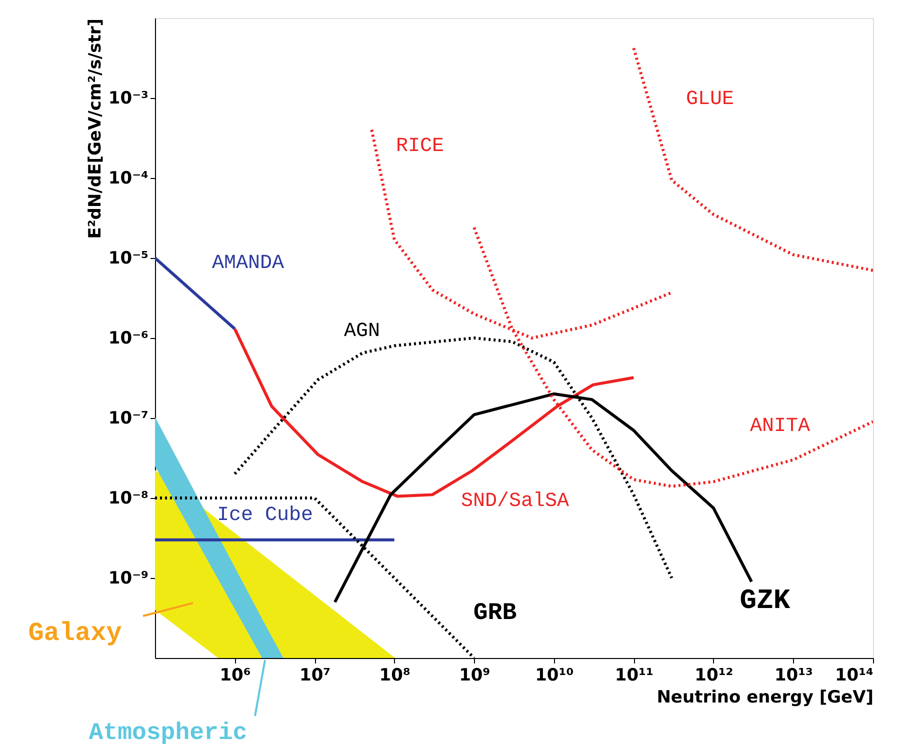 This screenshot has width=905, height=749. I want to click on annotation: GLUE, so click(710, 99).